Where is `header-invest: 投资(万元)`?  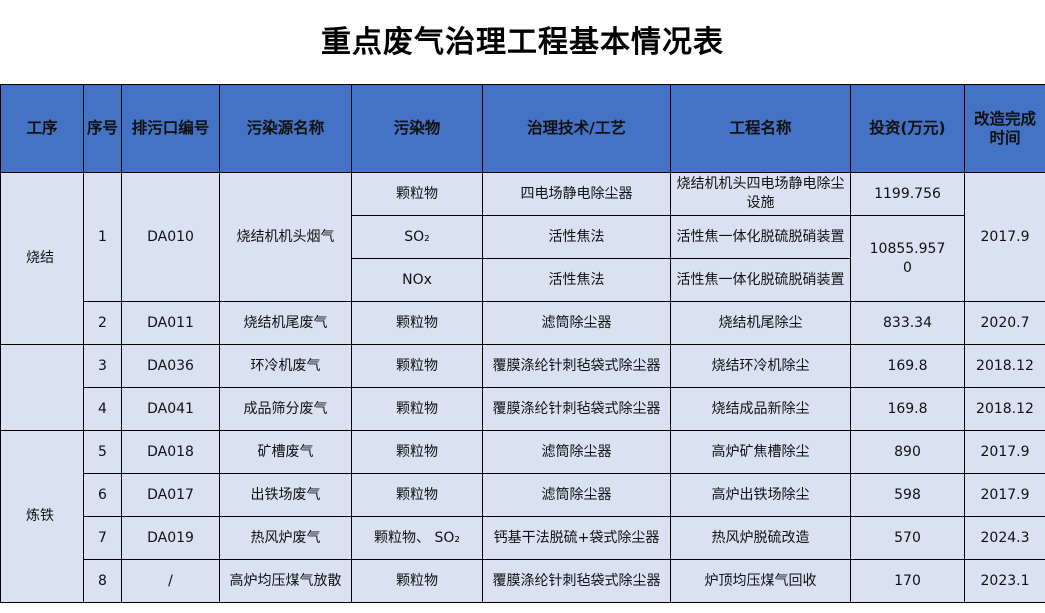 header-invest: 投资(万元) is located at coordinates (907, 128).